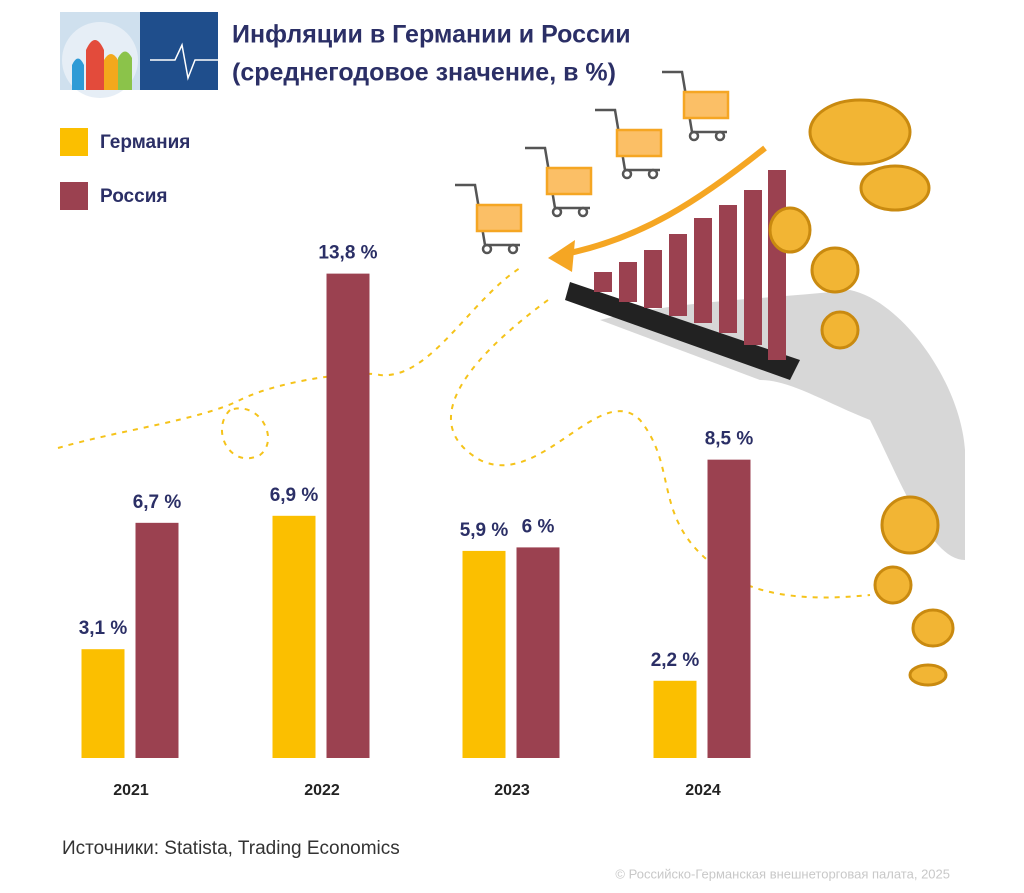  I want to click on x-tick-label: 2024, so click(703, 790).